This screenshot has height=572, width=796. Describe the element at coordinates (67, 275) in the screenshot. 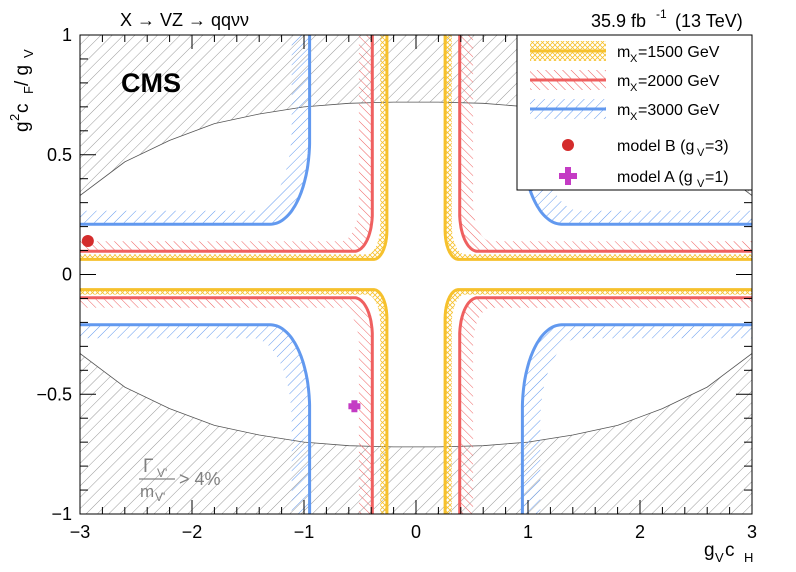

I see `y-tick-label: 0` at that location.